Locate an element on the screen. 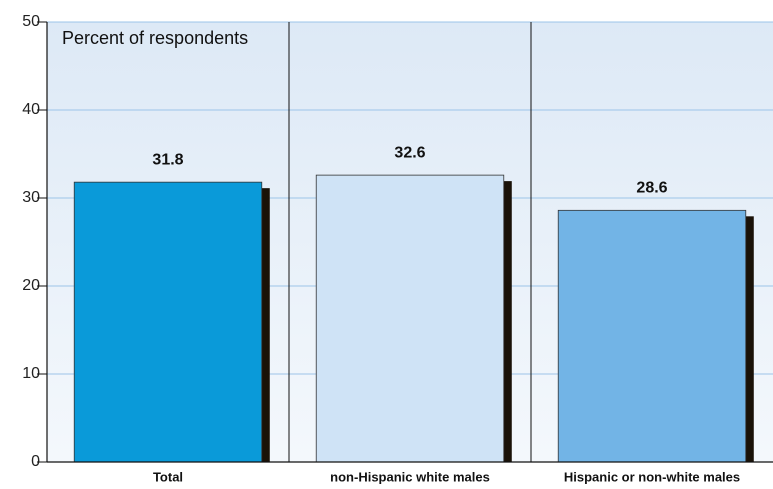  y-axis-label: Percent of respondents is located at coordinates (155, 38).